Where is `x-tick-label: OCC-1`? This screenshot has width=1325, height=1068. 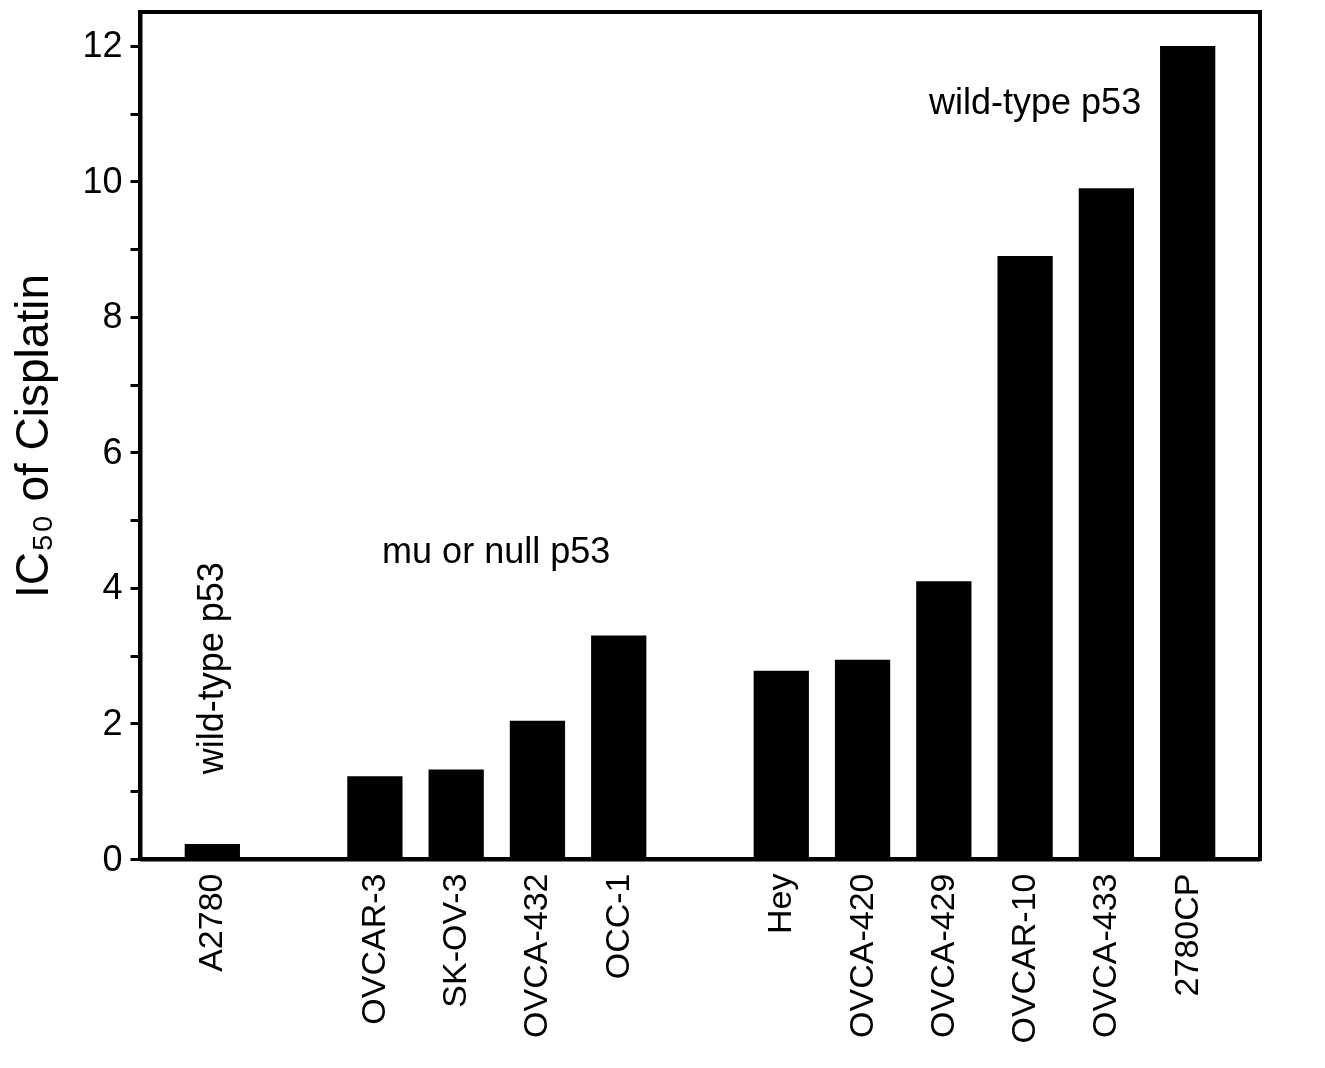
x-tick-label: OCC-1 is located at coordinates (616, 926).